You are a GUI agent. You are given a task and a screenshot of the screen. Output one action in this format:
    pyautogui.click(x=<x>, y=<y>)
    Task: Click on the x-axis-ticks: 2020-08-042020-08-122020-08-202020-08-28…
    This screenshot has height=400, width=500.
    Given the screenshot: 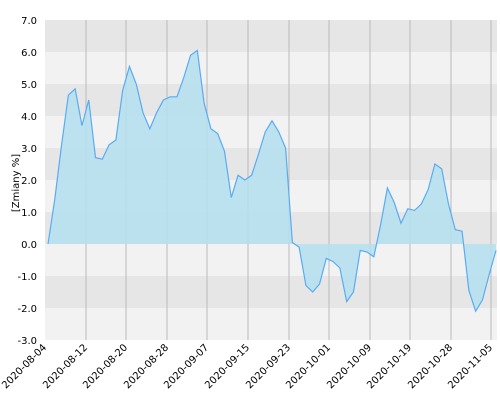 What is the action you would take?
    pyautogui.click(x=247, y=366)
    